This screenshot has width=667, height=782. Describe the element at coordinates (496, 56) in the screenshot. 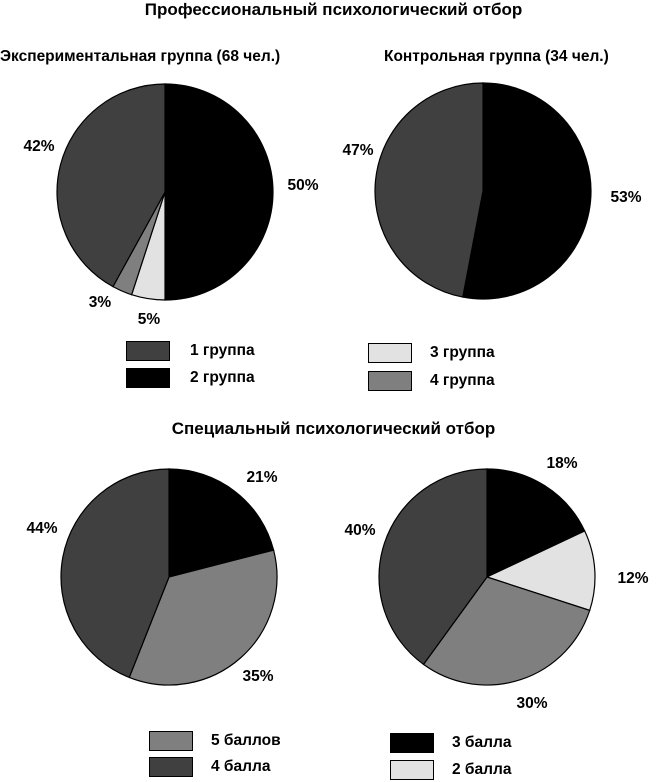

I see `pie-title-control: Контрольная группа (34 чел.)` at that location.